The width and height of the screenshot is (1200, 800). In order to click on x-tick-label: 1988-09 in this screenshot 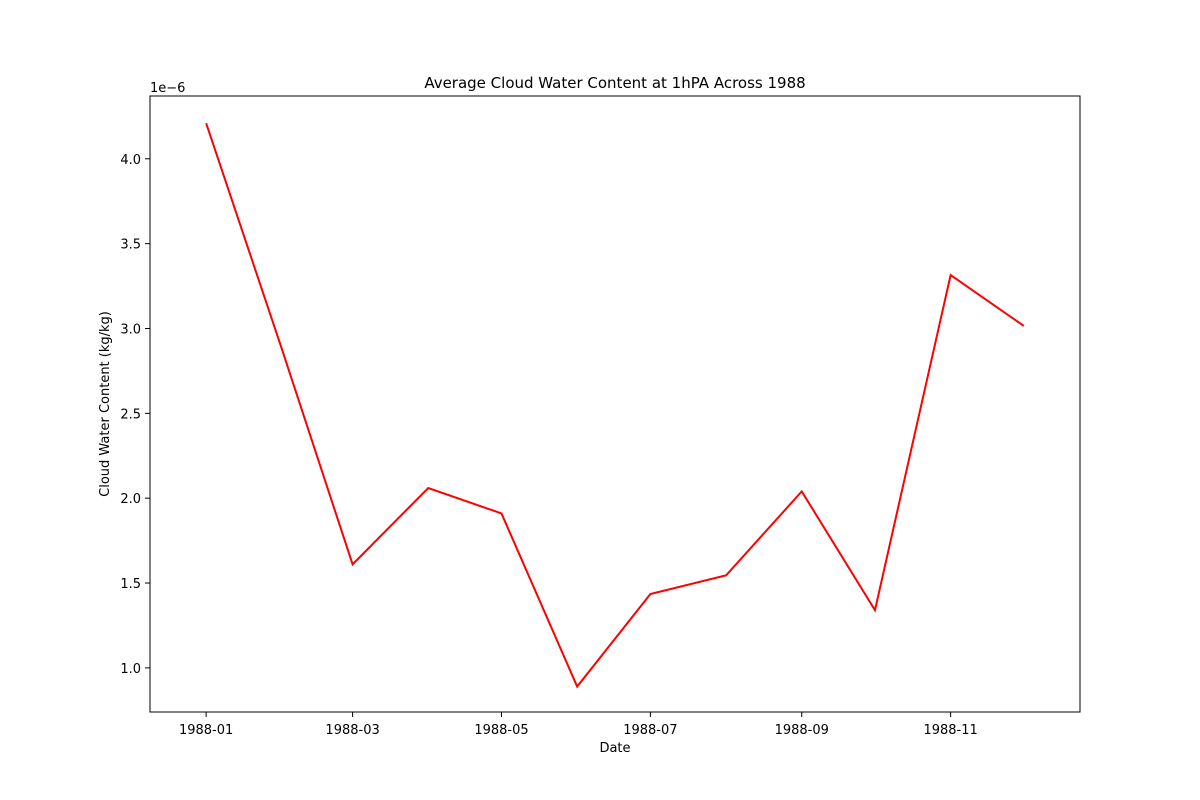, I will do `click(802, 730)`.